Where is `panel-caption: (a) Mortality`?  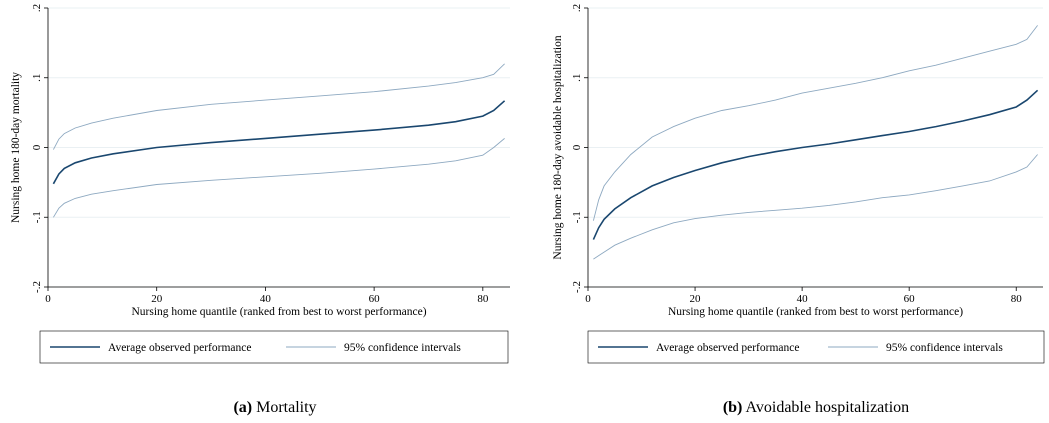
panel-caption: (a) Mortality is located at coordinates (274, 407).